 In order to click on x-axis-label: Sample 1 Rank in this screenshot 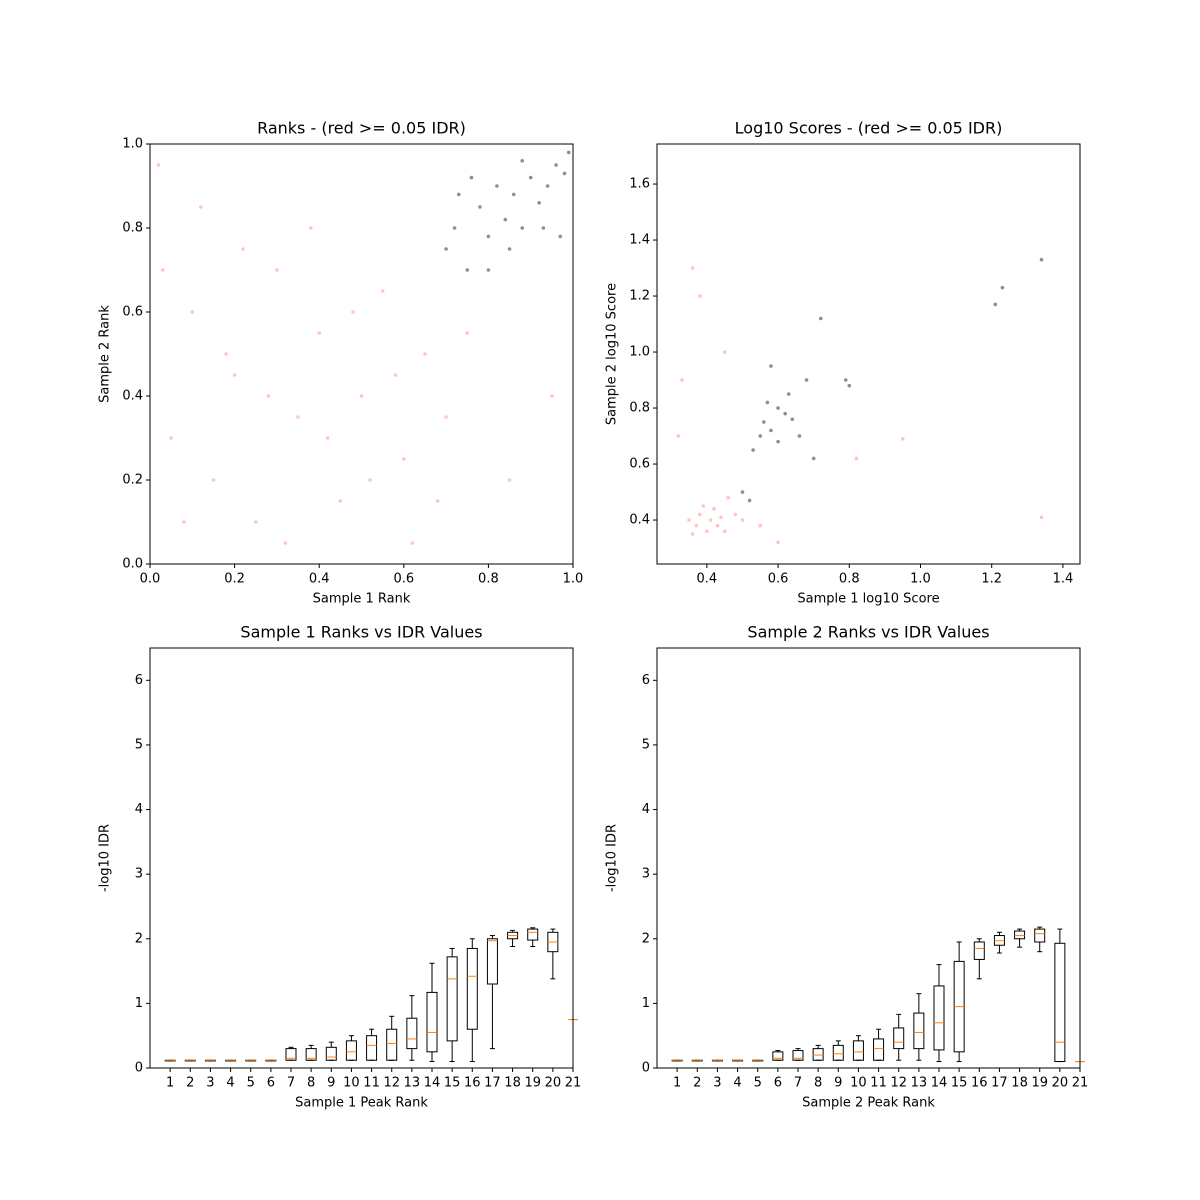, I will do `click(362, 599)`.